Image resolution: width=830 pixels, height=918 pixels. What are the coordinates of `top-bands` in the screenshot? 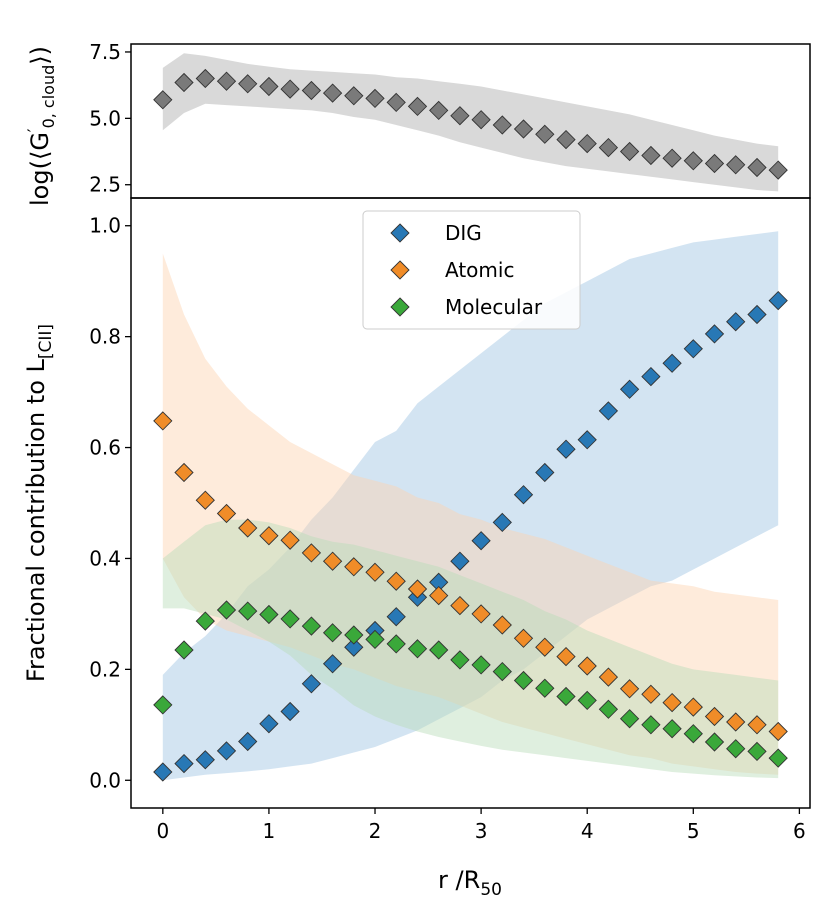 It's located at (470, 122).